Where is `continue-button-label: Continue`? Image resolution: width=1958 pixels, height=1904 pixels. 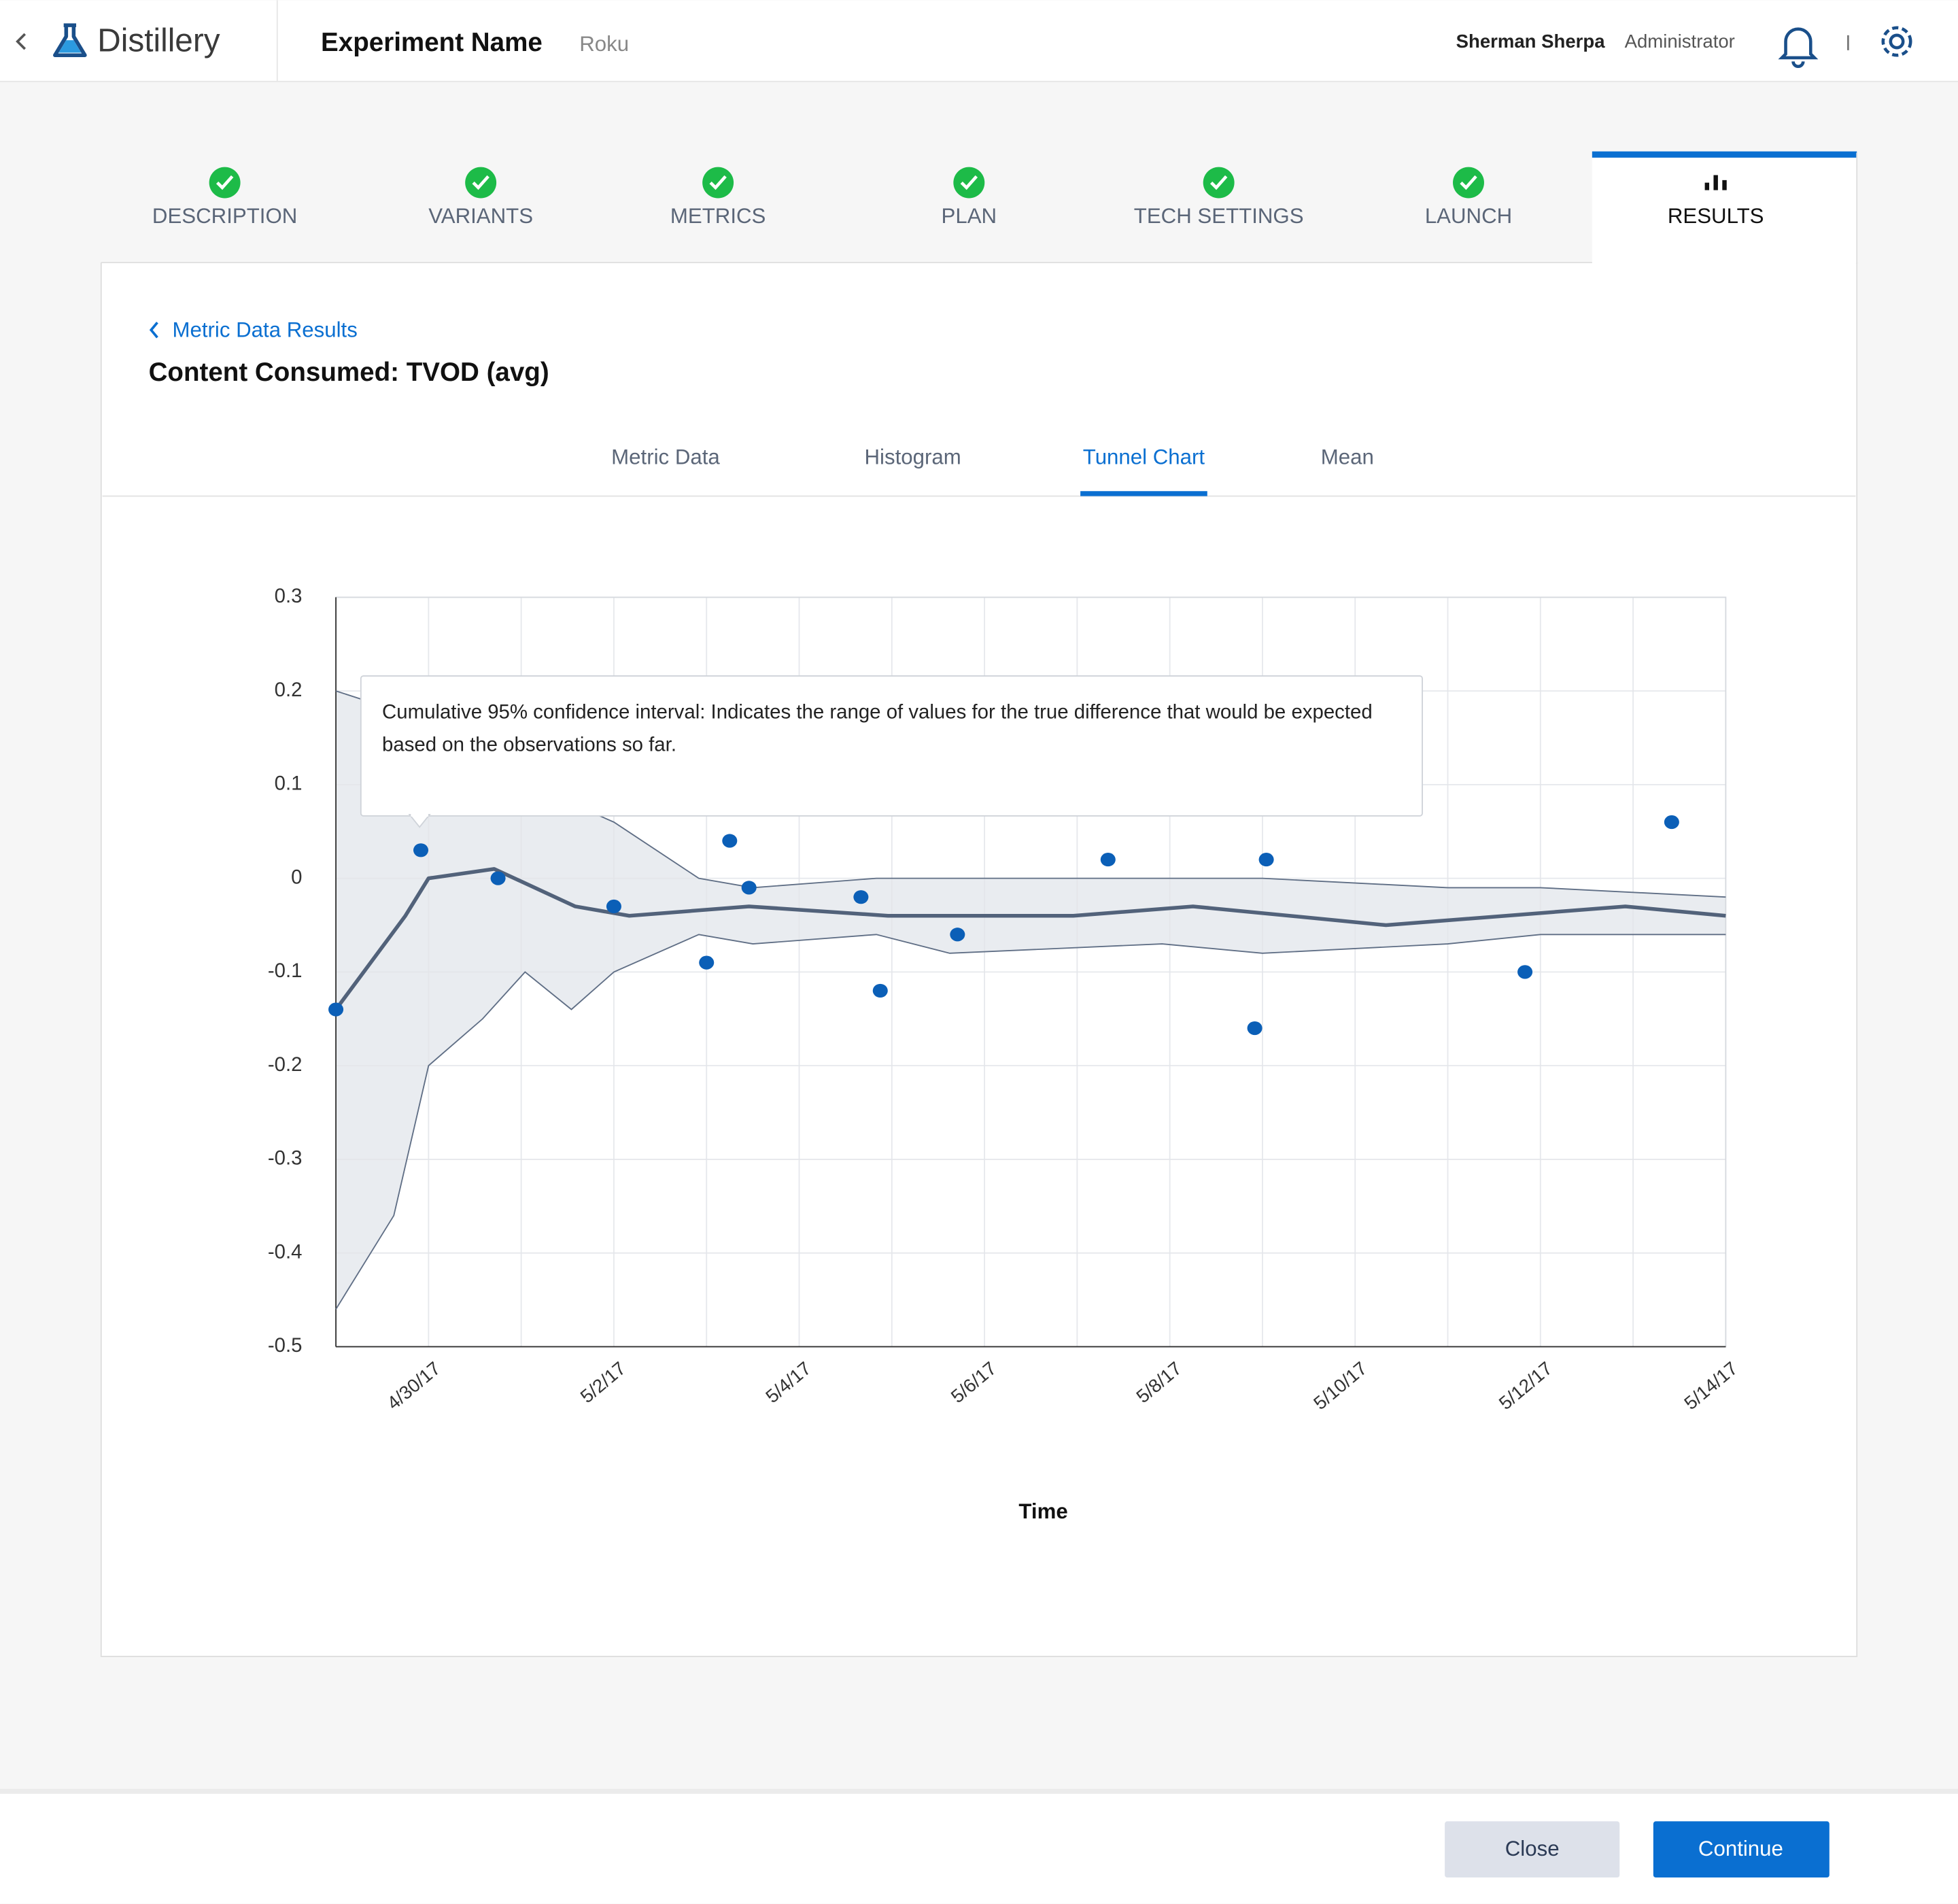
continue-button-label: Continue is located at coordinates (1740, 1849).